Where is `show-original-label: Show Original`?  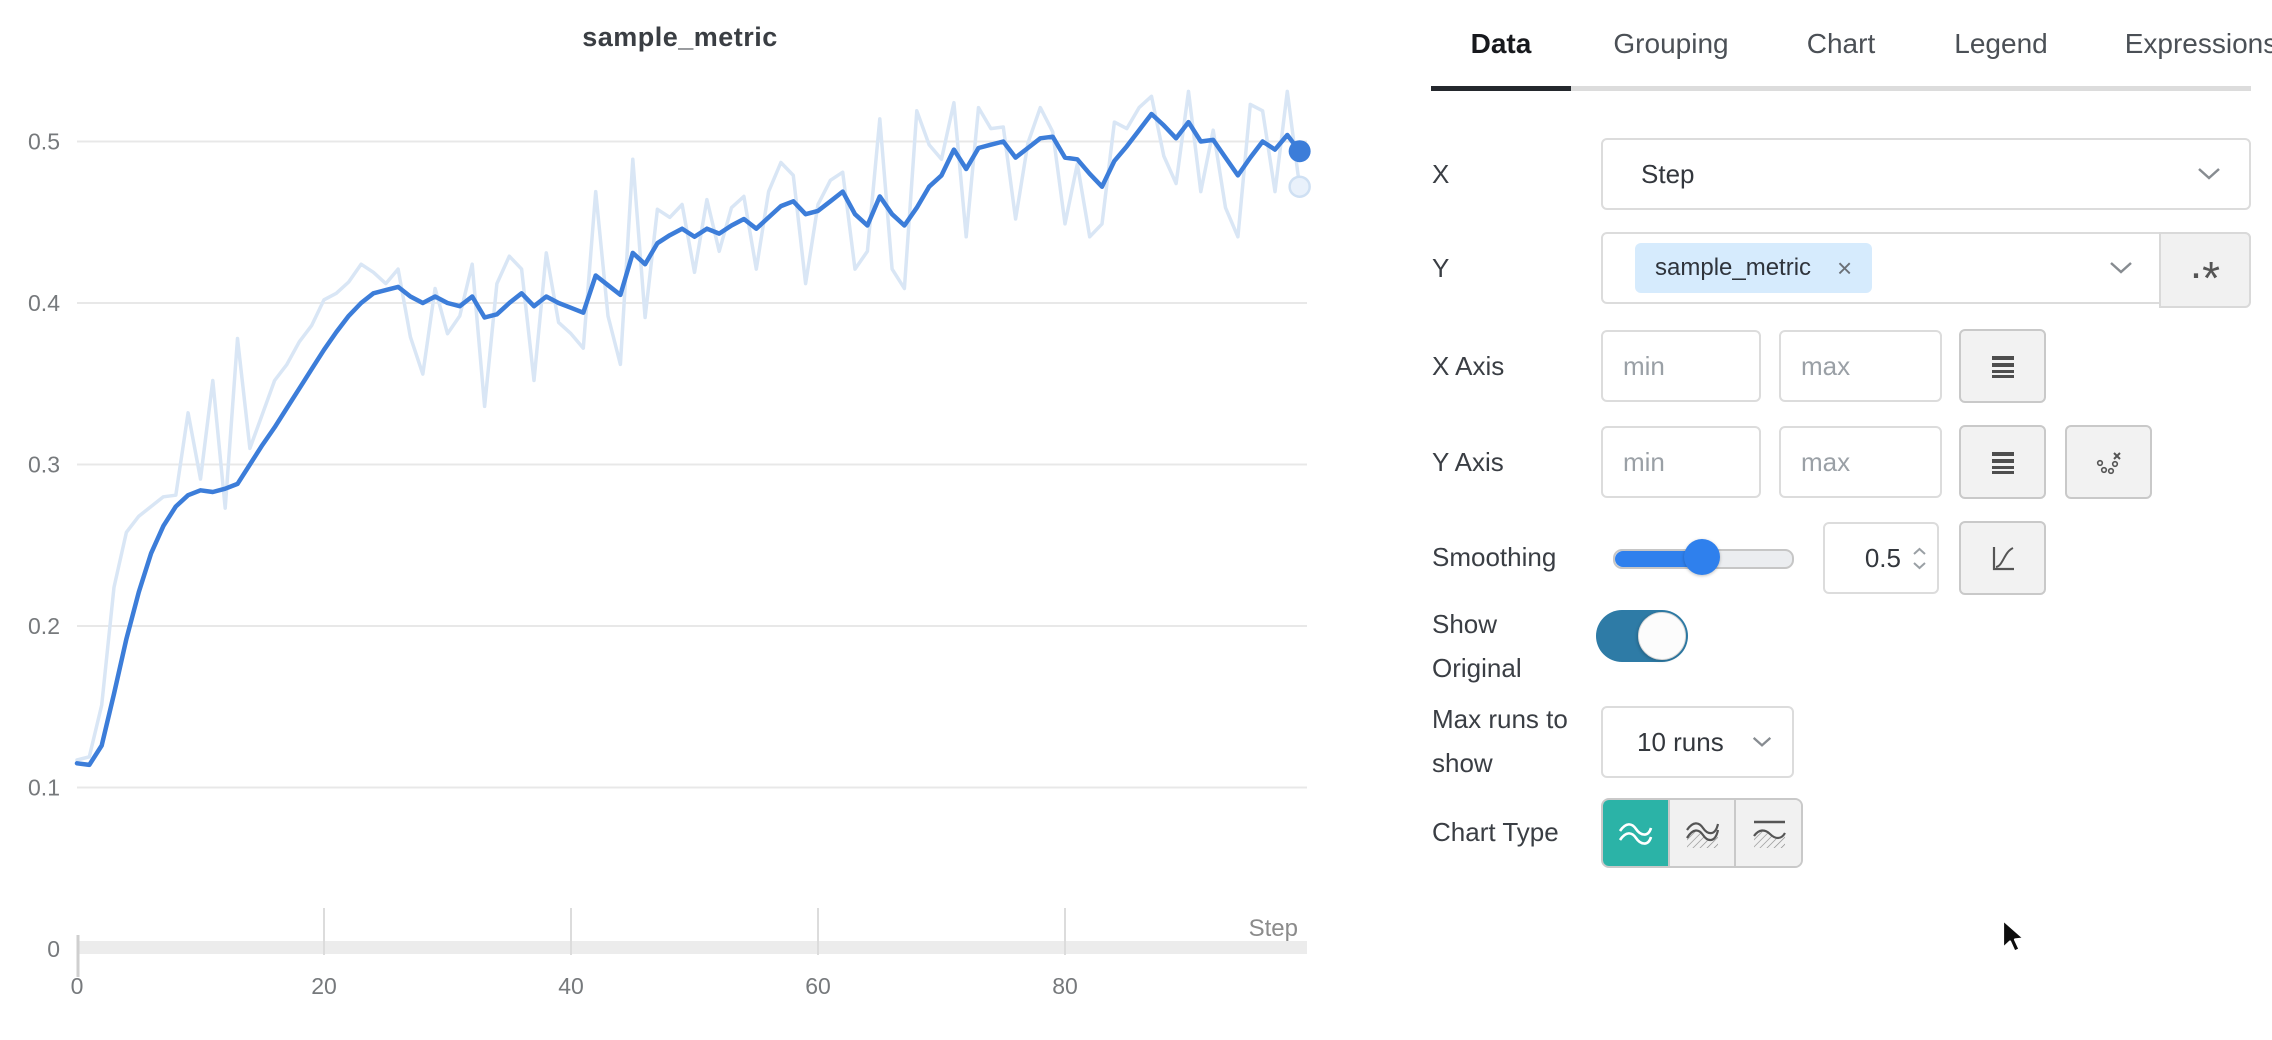
show-original-label: Show Original is located at coordinates (1477, 646).